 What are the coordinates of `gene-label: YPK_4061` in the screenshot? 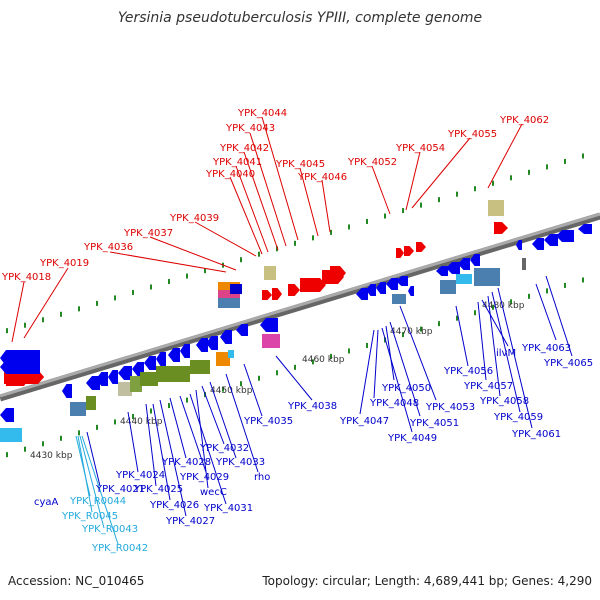 It's located at (536, 434).